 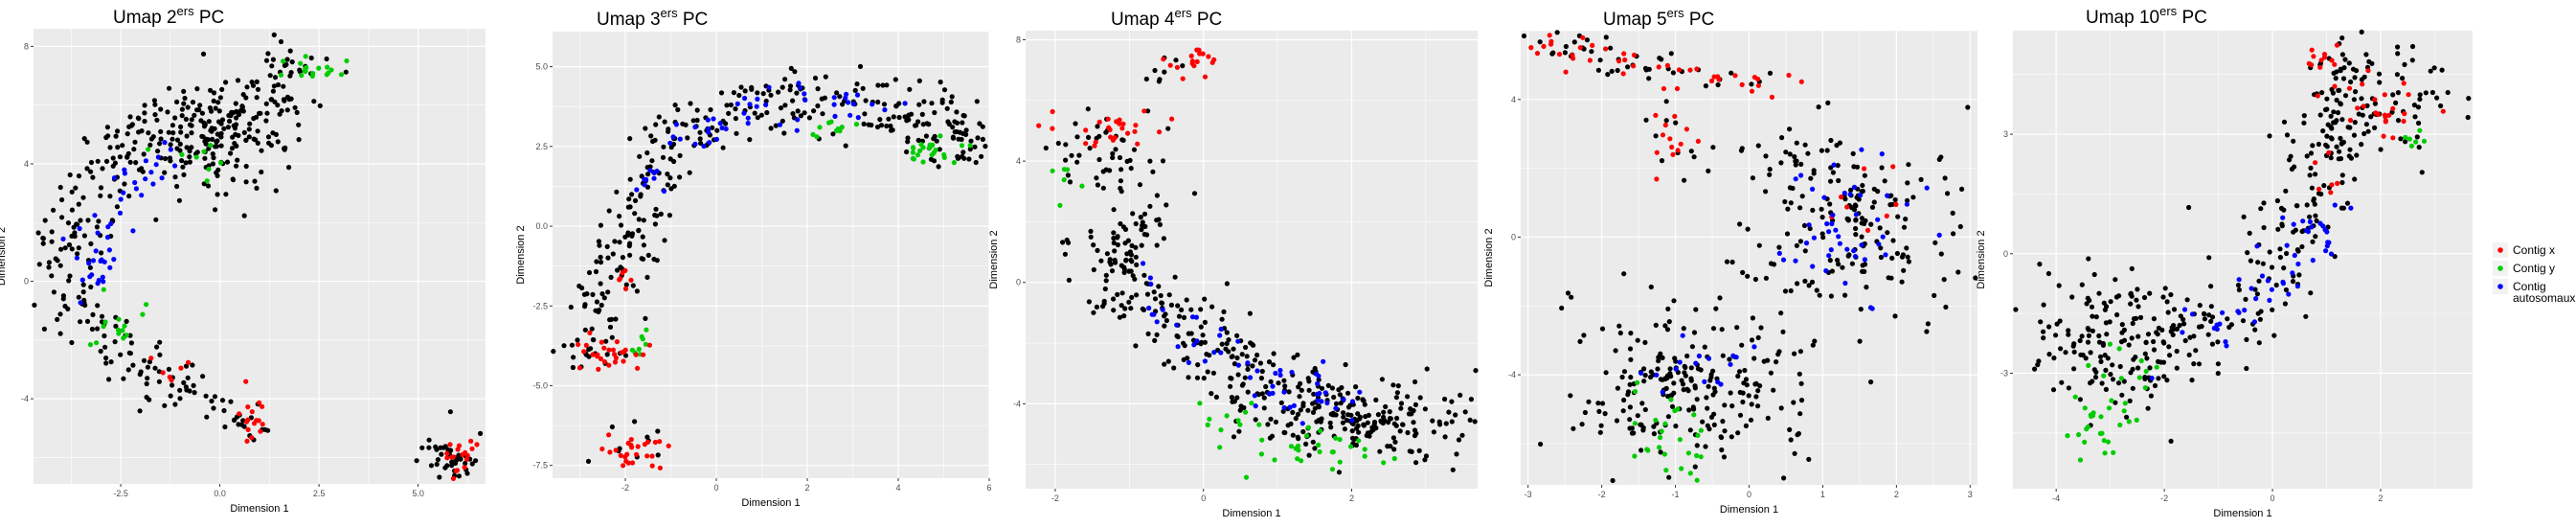 What do you see at coordinates (1676, 494) in the screenshot?
I see `x-tick-label: -1` at bounding box center [1676, 494].